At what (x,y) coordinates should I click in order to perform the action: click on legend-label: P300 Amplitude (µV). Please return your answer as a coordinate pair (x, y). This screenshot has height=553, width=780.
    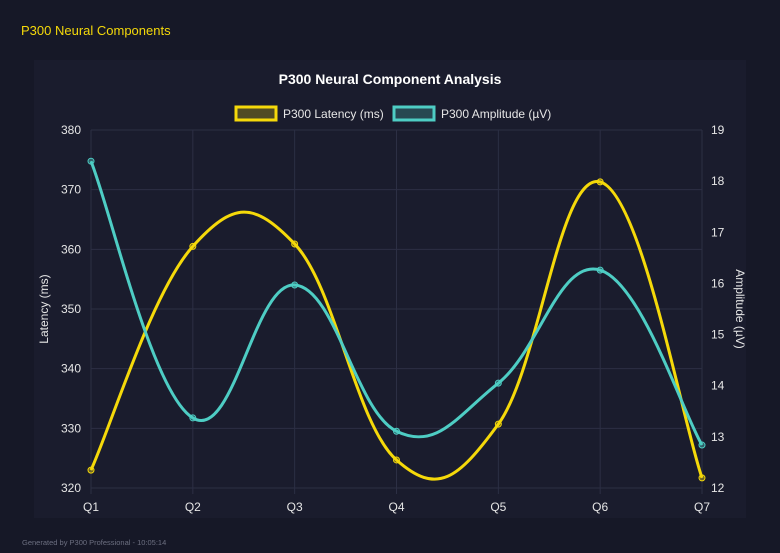
    Looking at the image, I should click on (496, 114).